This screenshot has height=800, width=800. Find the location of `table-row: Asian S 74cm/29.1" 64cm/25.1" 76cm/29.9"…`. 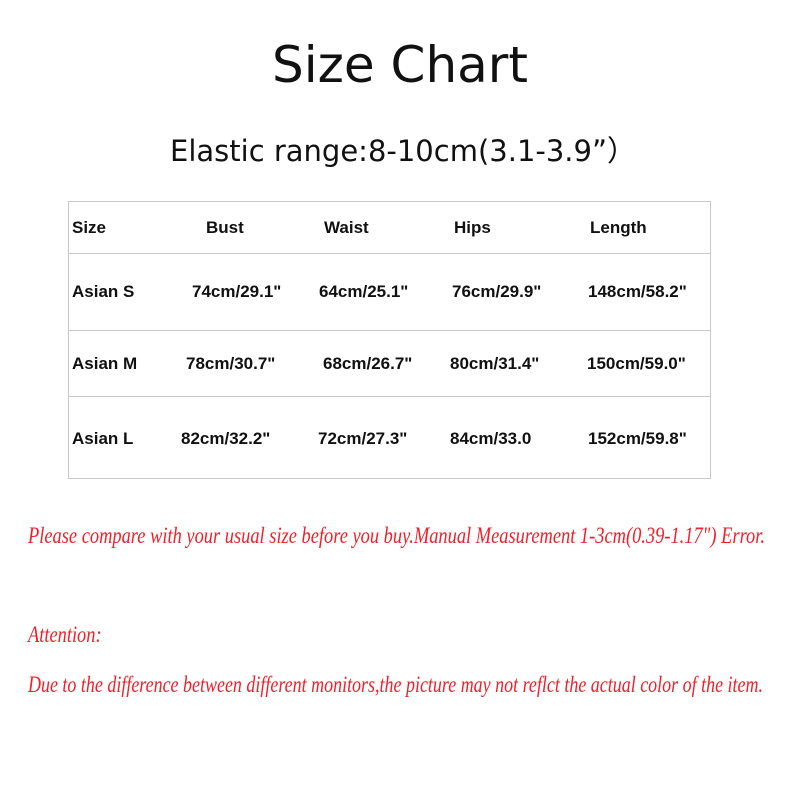

table-row: Asian S 74cm/29.1" 64cm/25.1" 76cm/29.9"… is located at coordinates (389, 292).